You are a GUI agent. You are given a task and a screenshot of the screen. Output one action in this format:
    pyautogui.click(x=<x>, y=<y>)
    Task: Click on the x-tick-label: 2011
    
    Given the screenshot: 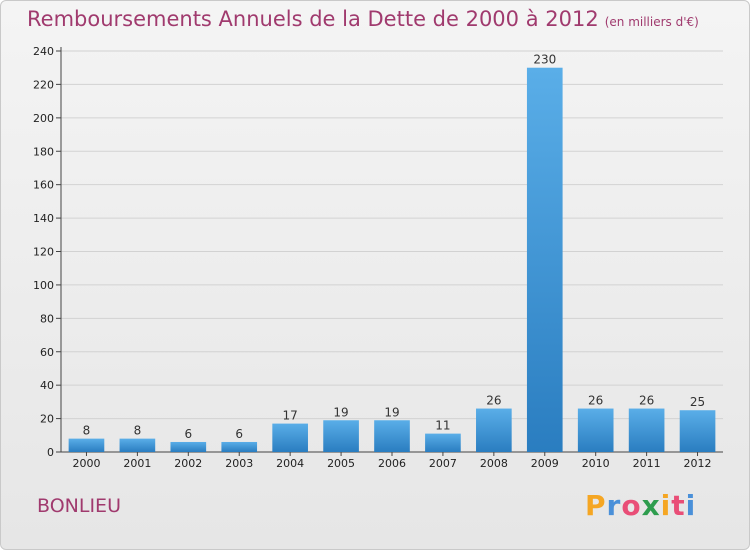 What is the action you would take?
    pyautogui.click(x=647, y=463)
    